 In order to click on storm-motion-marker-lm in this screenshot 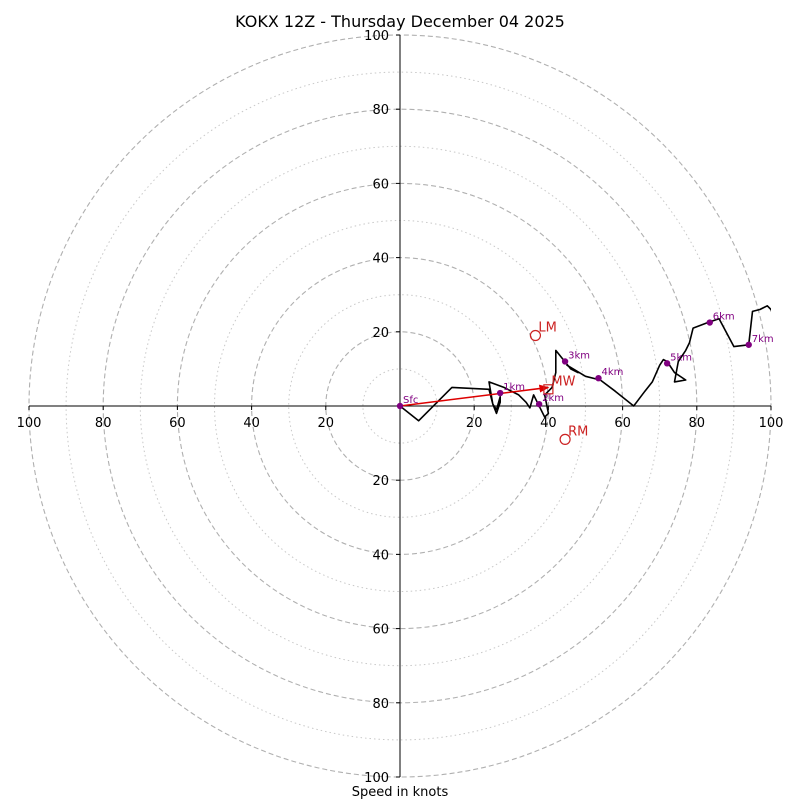, I will do `click(535, 335)`.